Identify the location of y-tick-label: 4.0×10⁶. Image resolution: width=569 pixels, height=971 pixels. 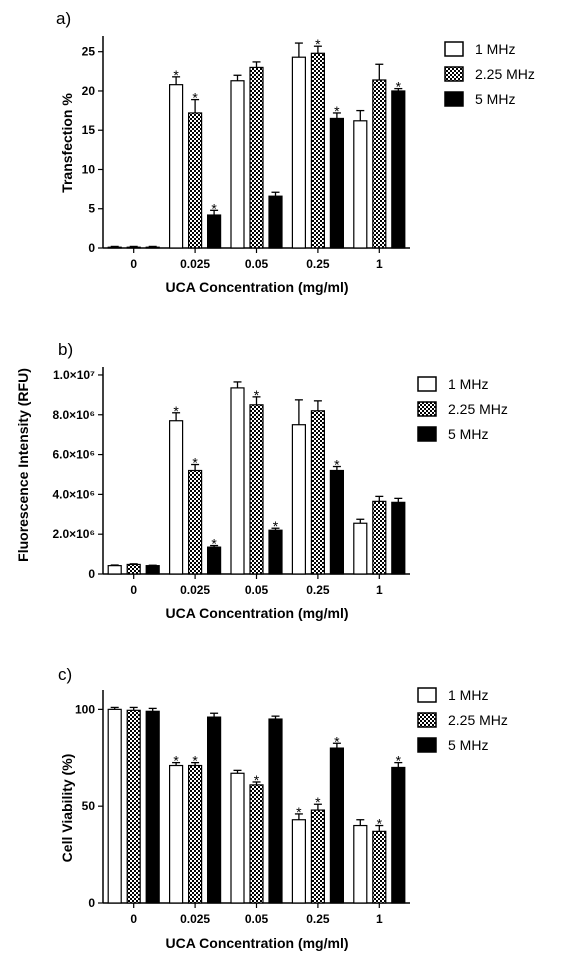
(73, 494).